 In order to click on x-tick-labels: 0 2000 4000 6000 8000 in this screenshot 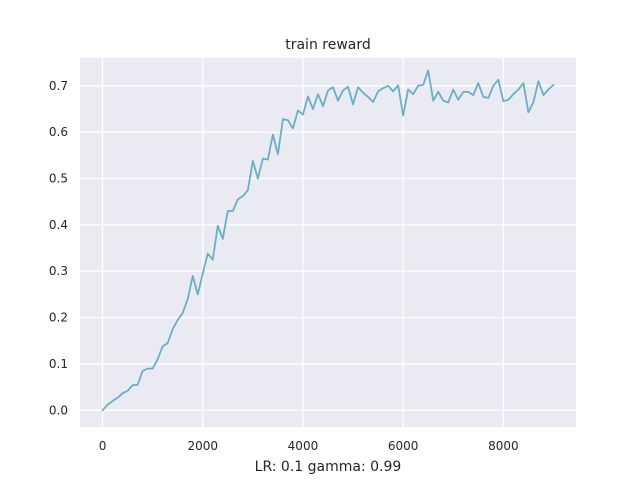, I will do `click(309, 446)`.